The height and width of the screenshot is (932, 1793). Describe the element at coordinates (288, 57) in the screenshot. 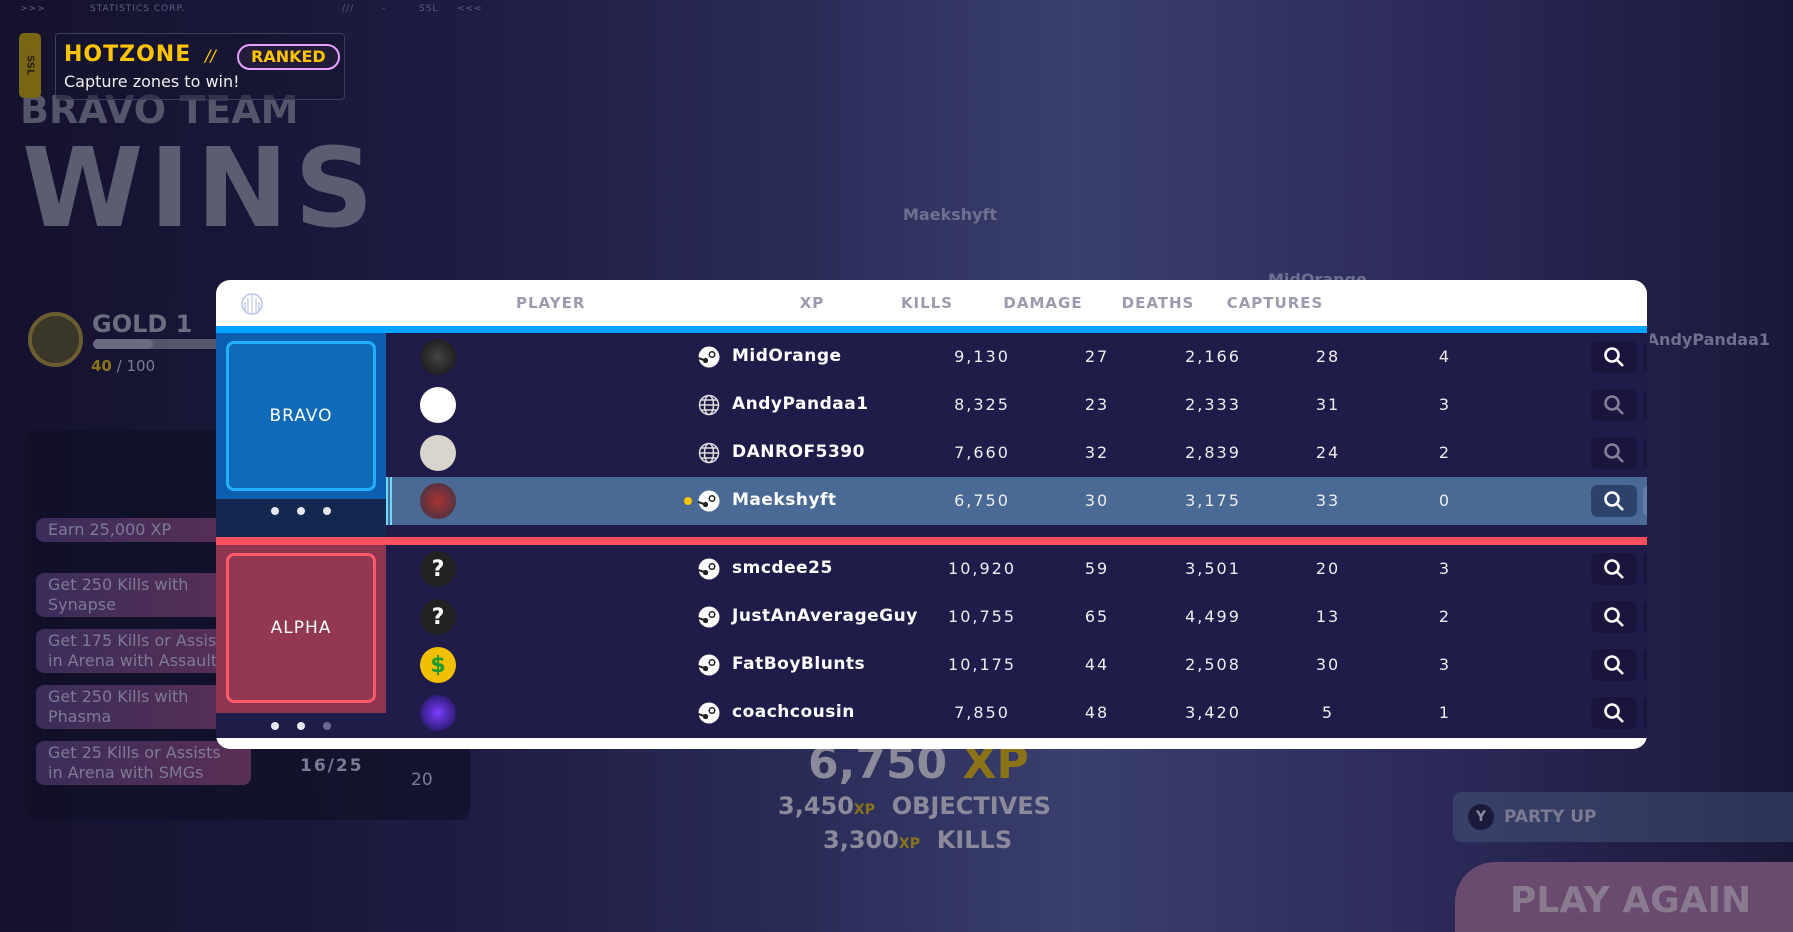

I see `ranked-badge: RANKED` at that location.